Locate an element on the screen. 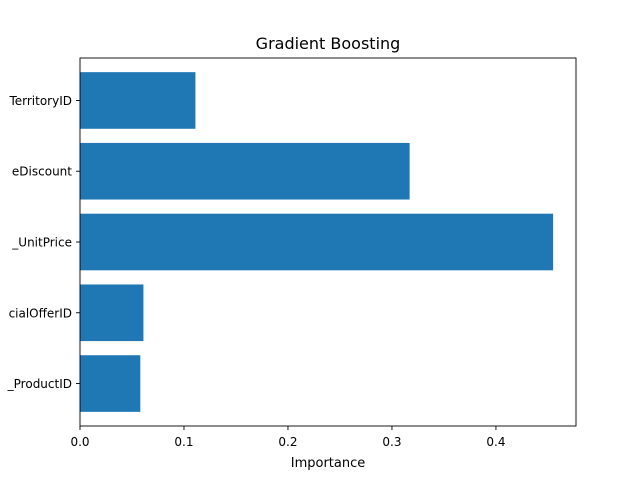 The height and width of the screenshot is (480, 640). chart-title: Gradient Boosting is located at coordinates (328, 43).